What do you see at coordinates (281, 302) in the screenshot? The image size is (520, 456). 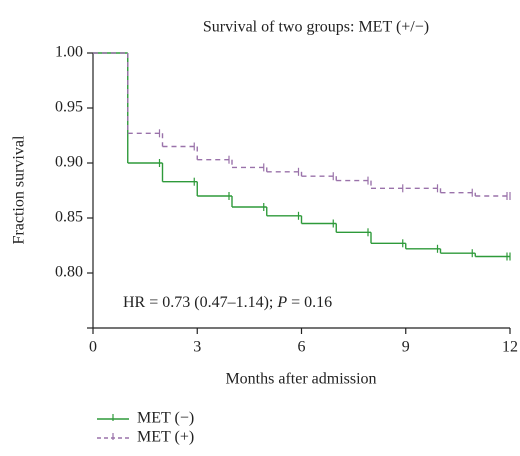 I see `annotation-text: P` at bounding box center [281, 302].